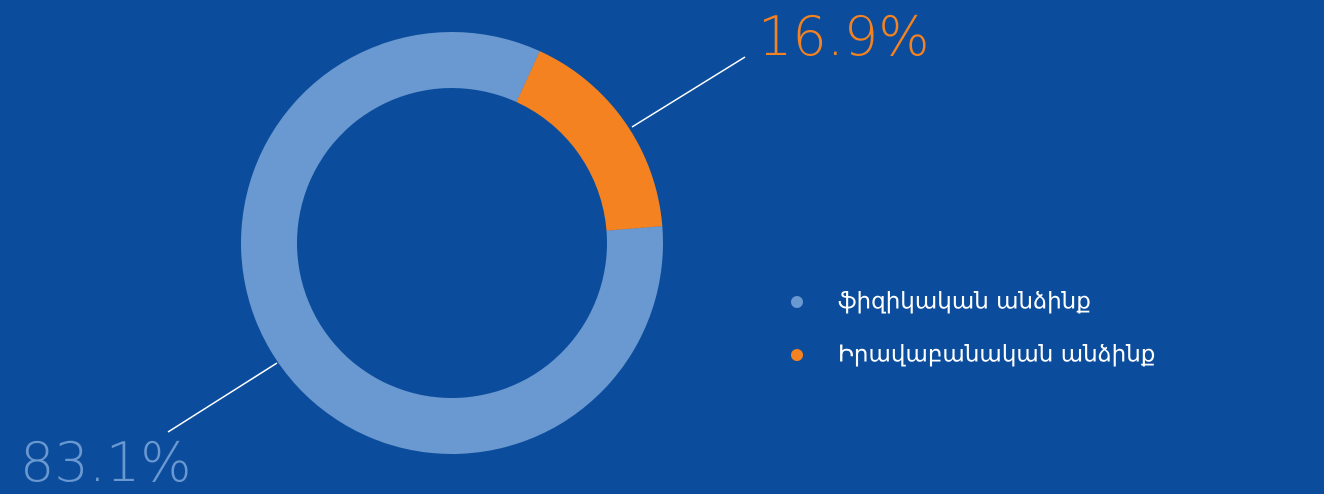  Describe the element at coordinates (106, 462) in the screenshot. I see `value-label: 83.1%` at that location.